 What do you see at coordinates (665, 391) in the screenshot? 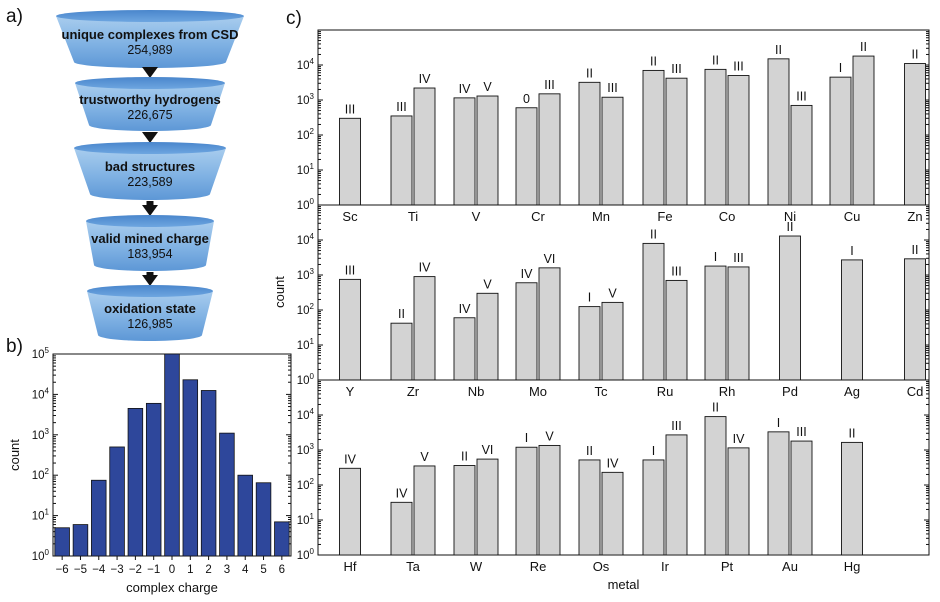
I see `metal-label: Ru` at bounding box center [665, 391].